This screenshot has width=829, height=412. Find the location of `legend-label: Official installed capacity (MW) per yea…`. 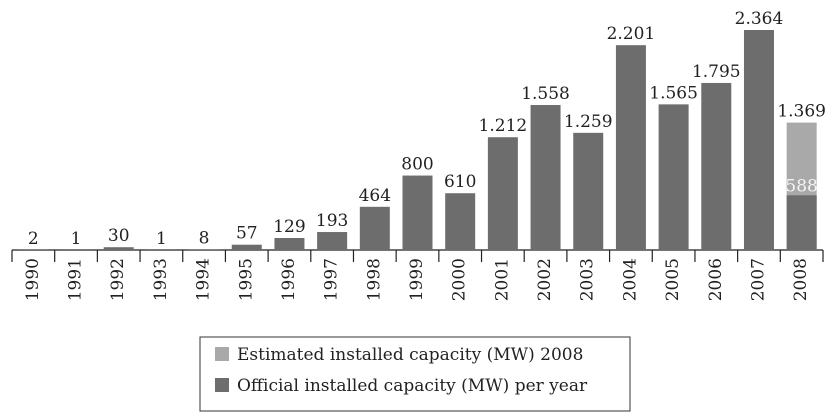

legend-label: Official installed capacity (MW) per yea… is located at coordinates (412, 386).